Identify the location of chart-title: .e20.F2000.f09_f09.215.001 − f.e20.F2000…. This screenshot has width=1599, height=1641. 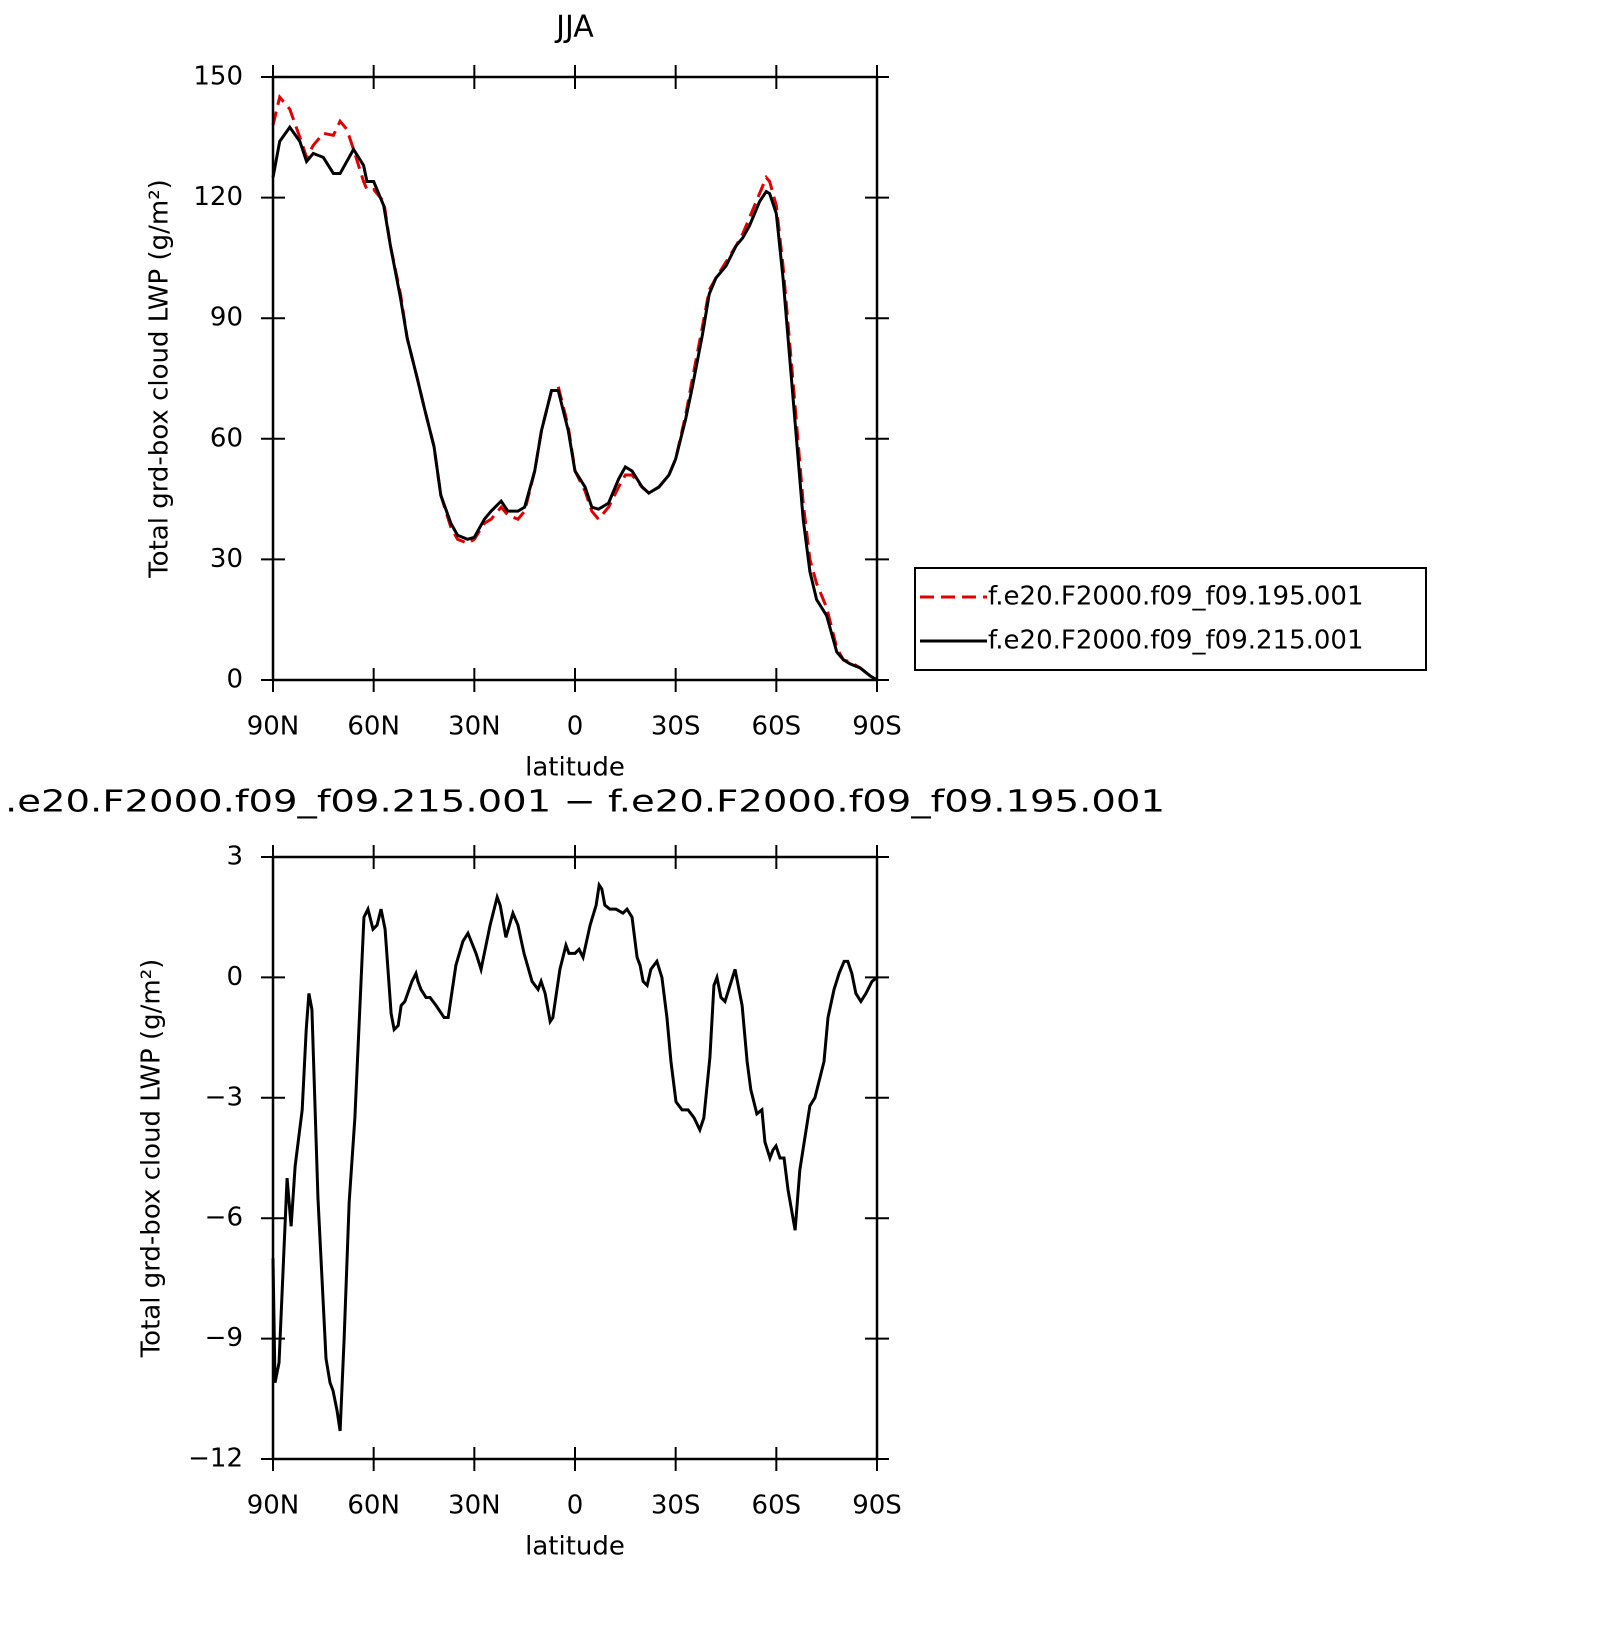
(585, 802).